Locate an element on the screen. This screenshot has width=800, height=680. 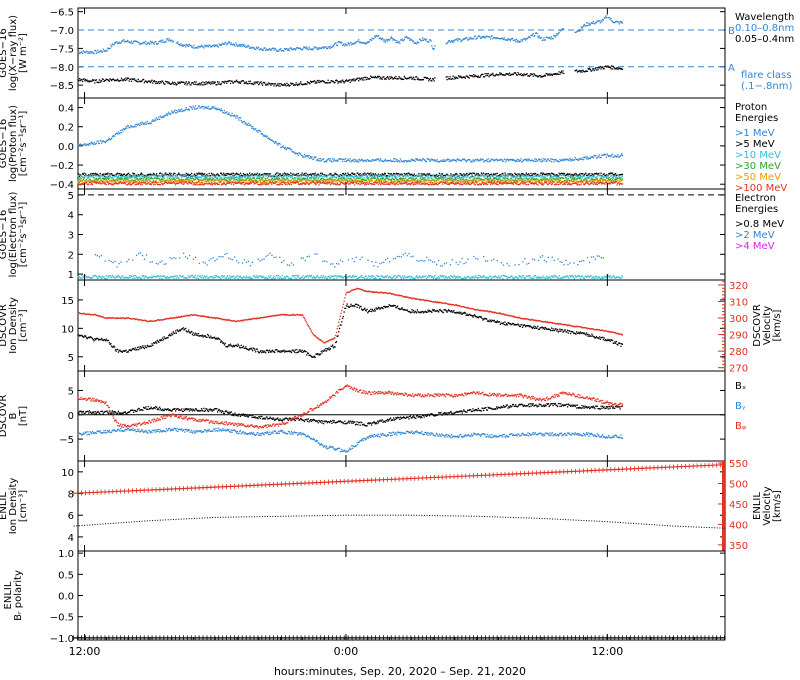
y-label-line: log(Proton flux) is located at coordinates (13, 143).